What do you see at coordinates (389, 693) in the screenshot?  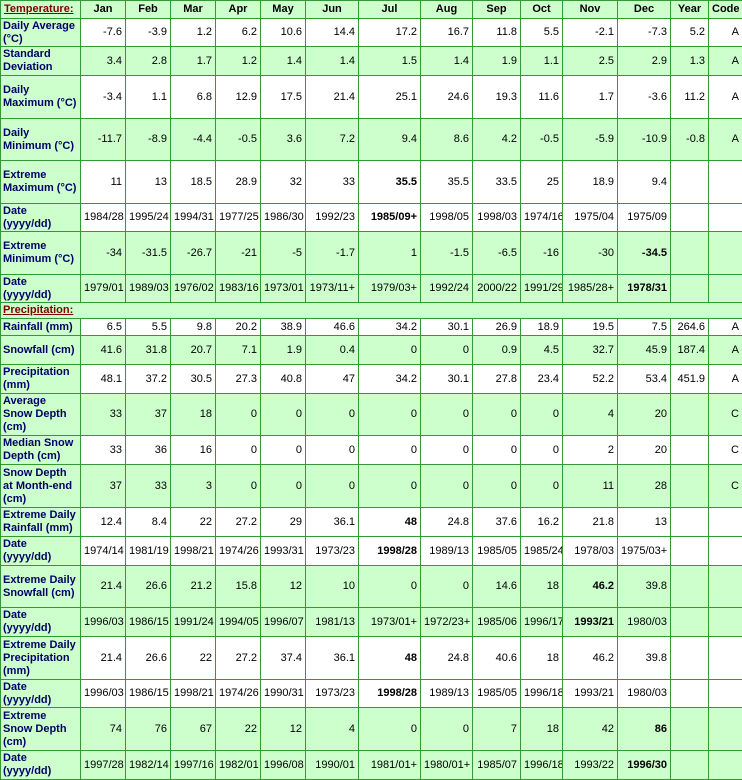 I see `cell-value: 1998/28` at bounding box center [389, 693].